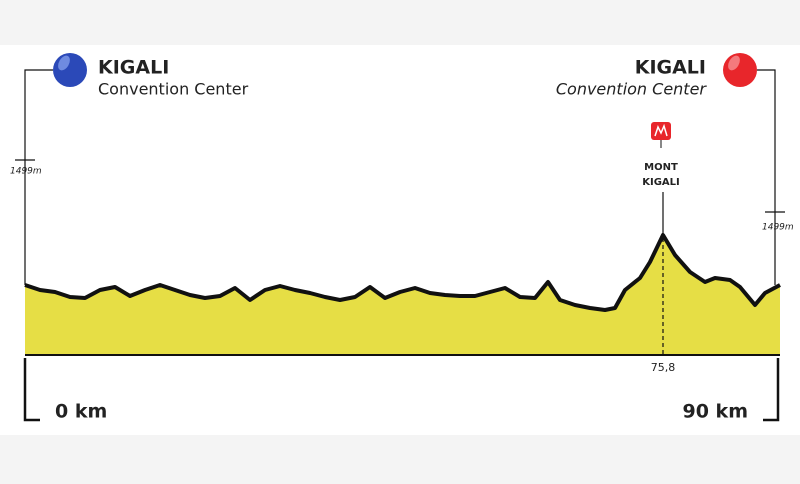  What do you see at coordinates (661, 182) in the screenshot?
I see `climb-name: KIGALI` at bounding box center [661, 182].